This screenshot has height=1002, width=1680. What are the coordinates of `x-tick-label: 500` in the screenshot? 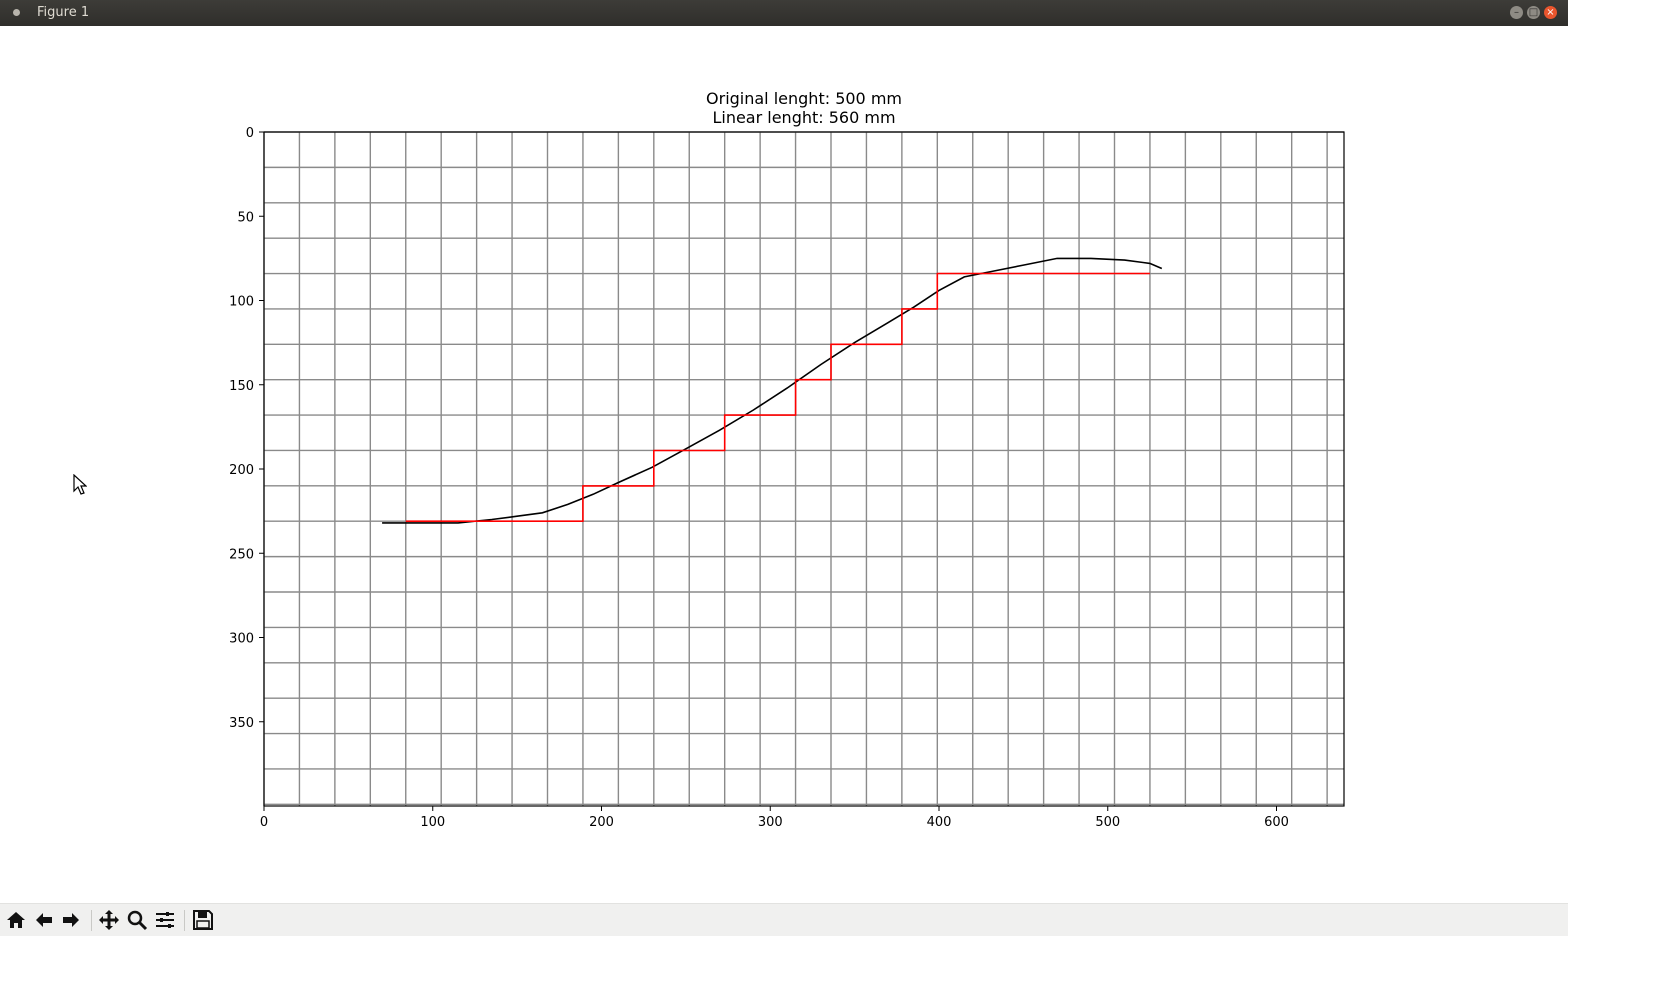 It's located at (1107, 822).